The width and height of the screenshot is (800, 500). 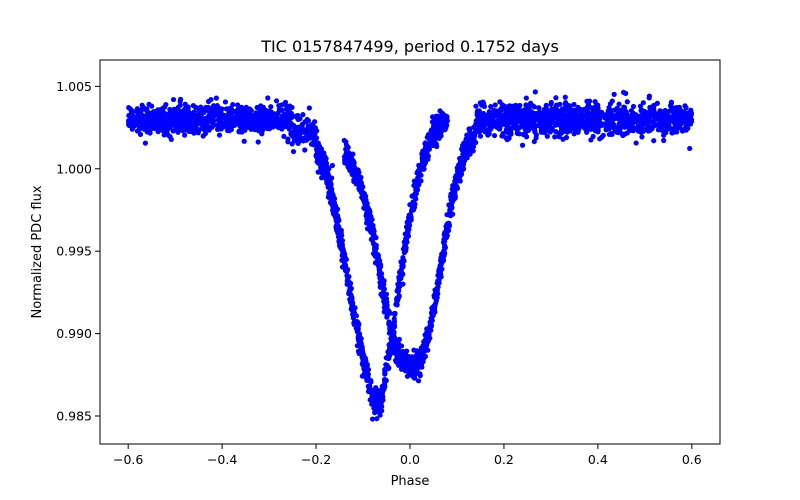 What do you see at coordinates (598, 459) in the screenshot?
I see `x-tick-label: 0.4` at bounding box center [598, 459].